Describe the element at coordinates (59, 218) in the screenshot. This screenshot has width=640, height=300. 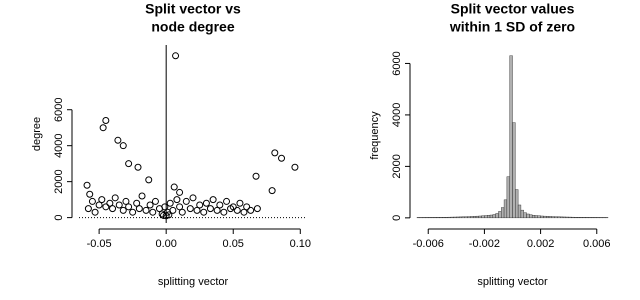
I see `y-tick-label: 0` at that location.